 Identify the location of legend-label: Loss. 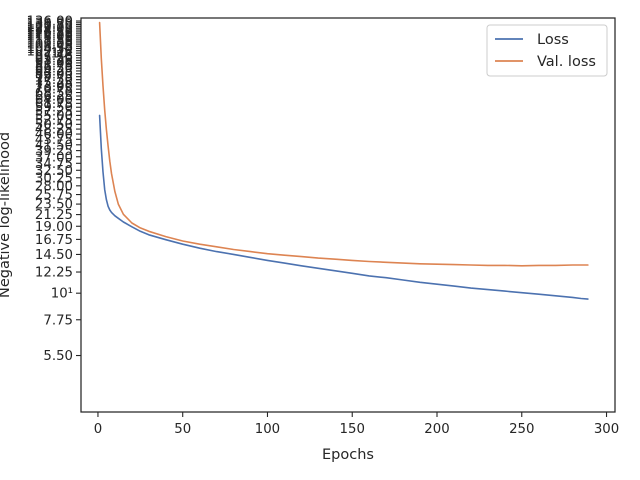
(553, 40).